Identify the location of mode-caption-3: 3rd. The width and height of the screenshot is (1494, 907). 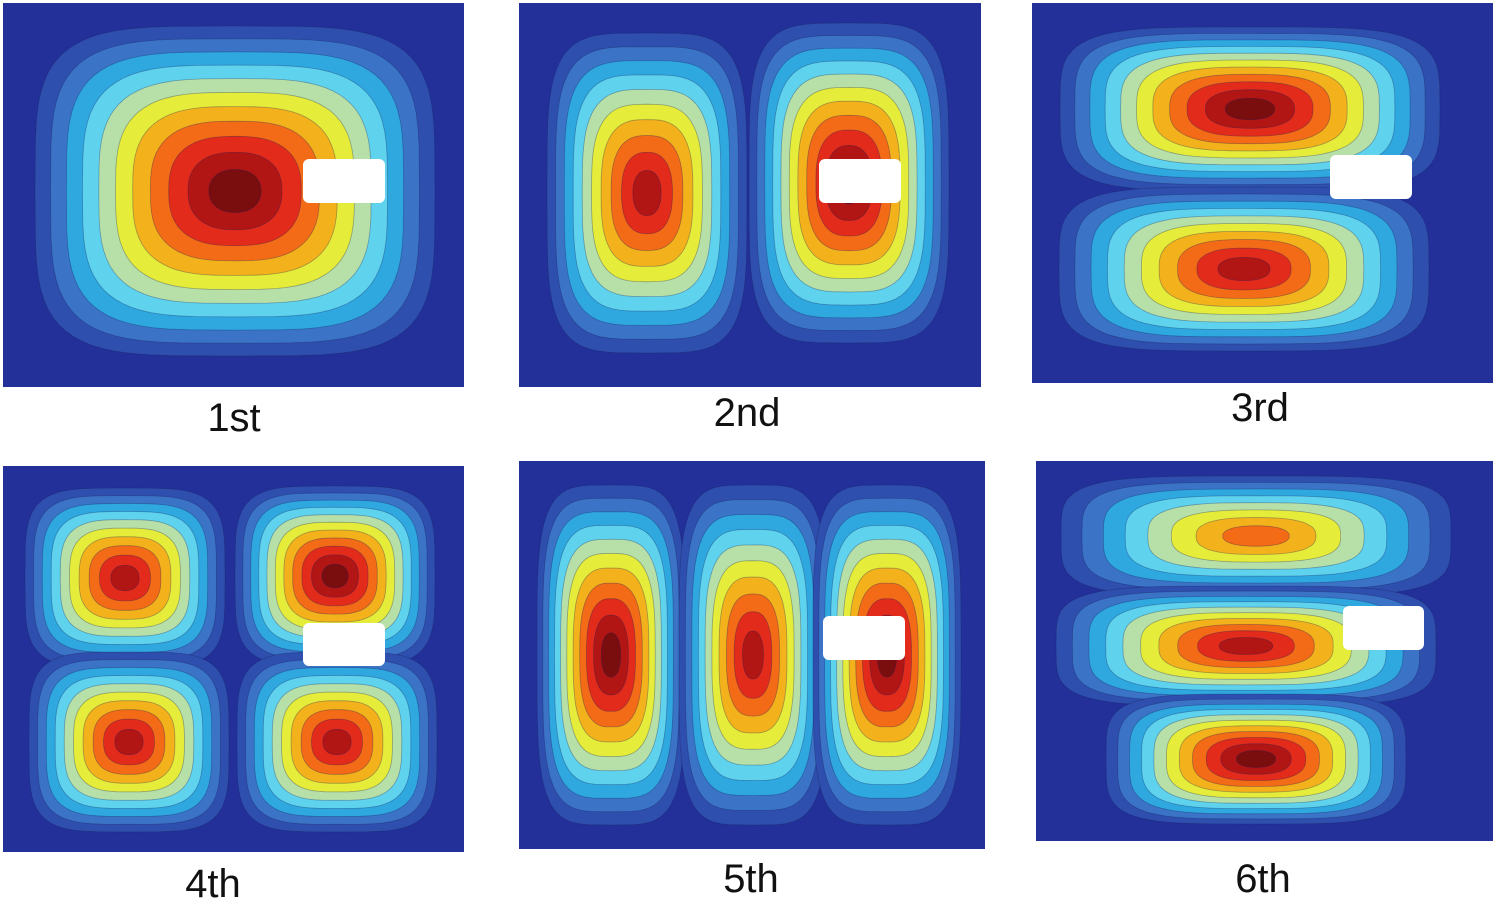
(1260, 408).